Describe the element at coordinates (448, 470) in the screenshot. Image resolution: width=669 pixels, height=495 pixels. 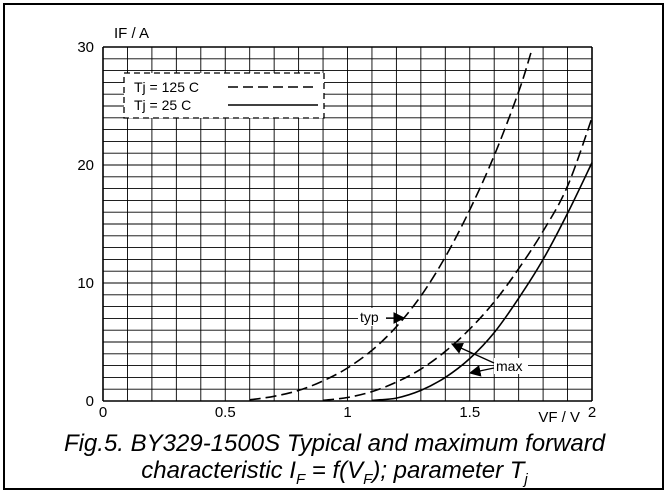
I see `caption-part: ); parameter T` at that location.